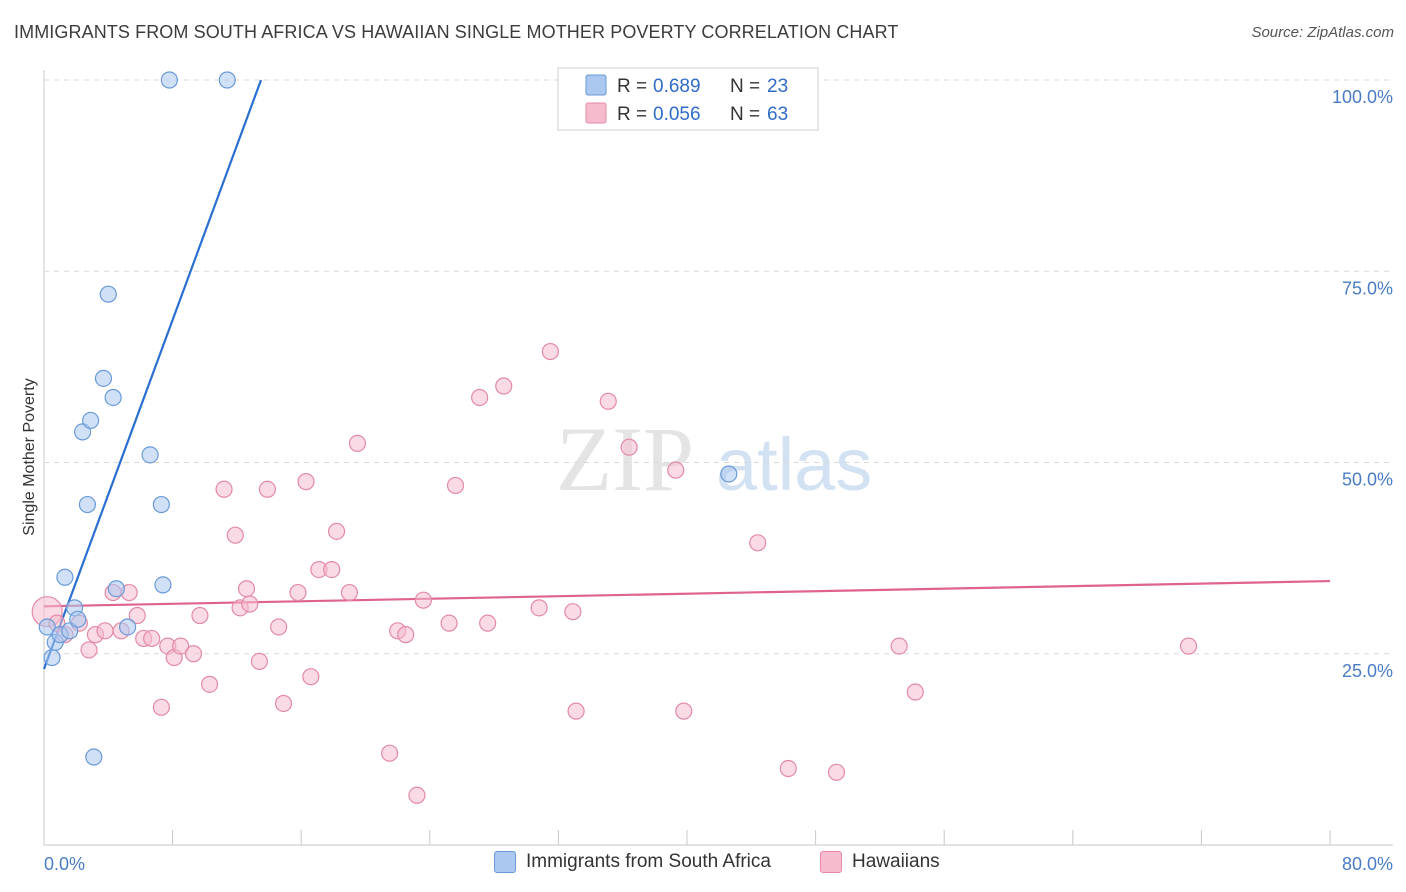  What do you see at coordinates (1367, 864) in the screenshot?
I see `x-tick-label-max: 80.0%` at bounding box center [1367, 864].